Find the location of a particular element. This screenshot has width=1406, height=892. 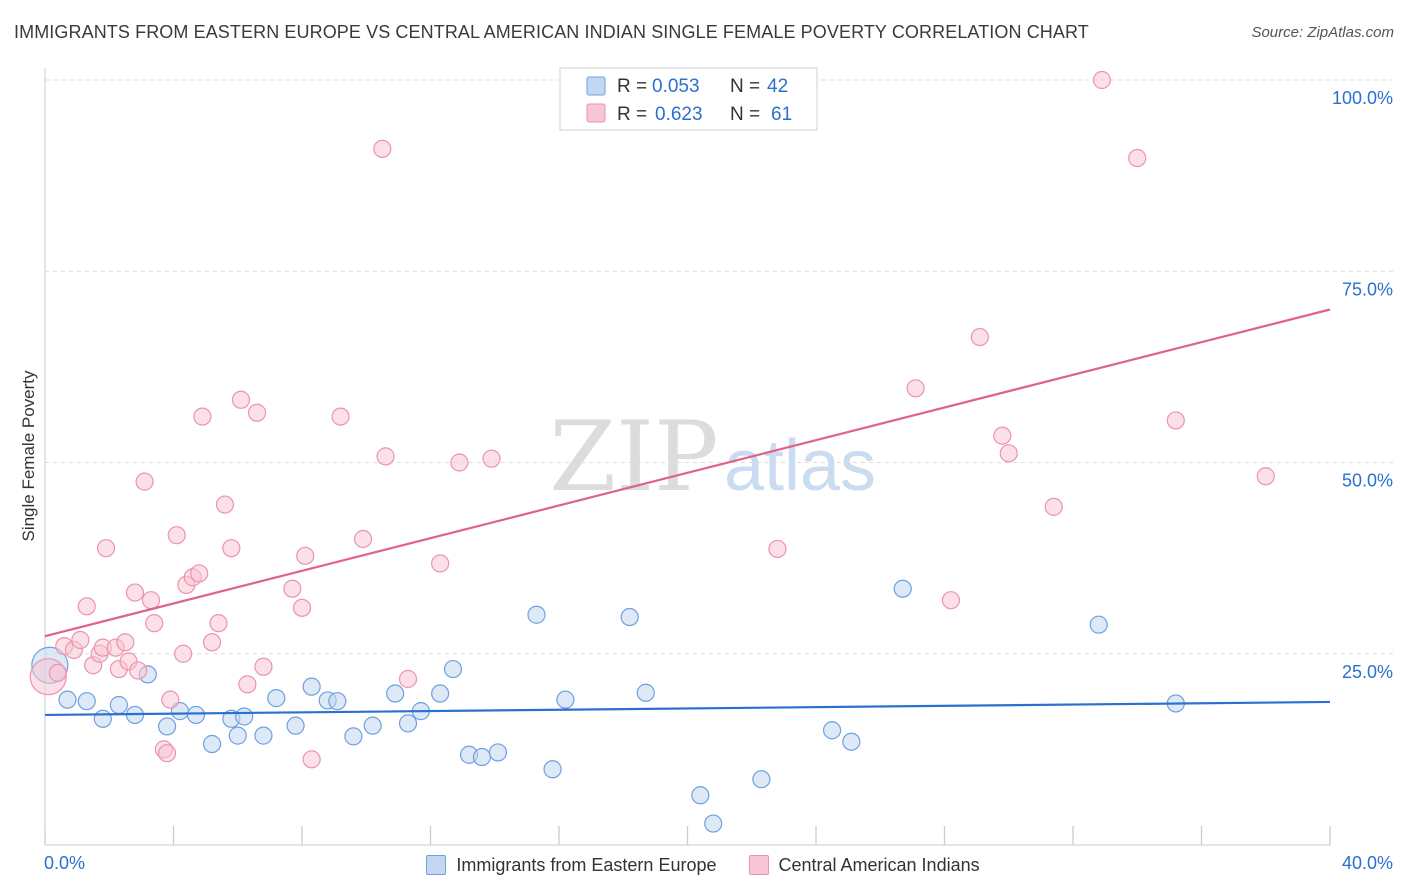

watermark: ZIP atlas is located at coordinates (712, 457).